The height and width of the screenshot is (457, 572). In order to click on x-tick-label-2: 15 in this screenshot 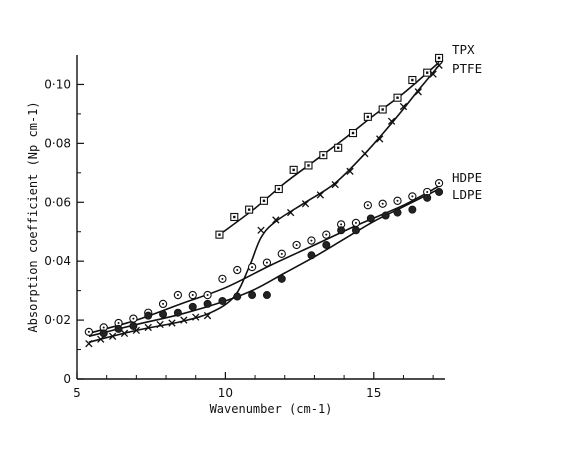, I will do `click(373, 393)`.